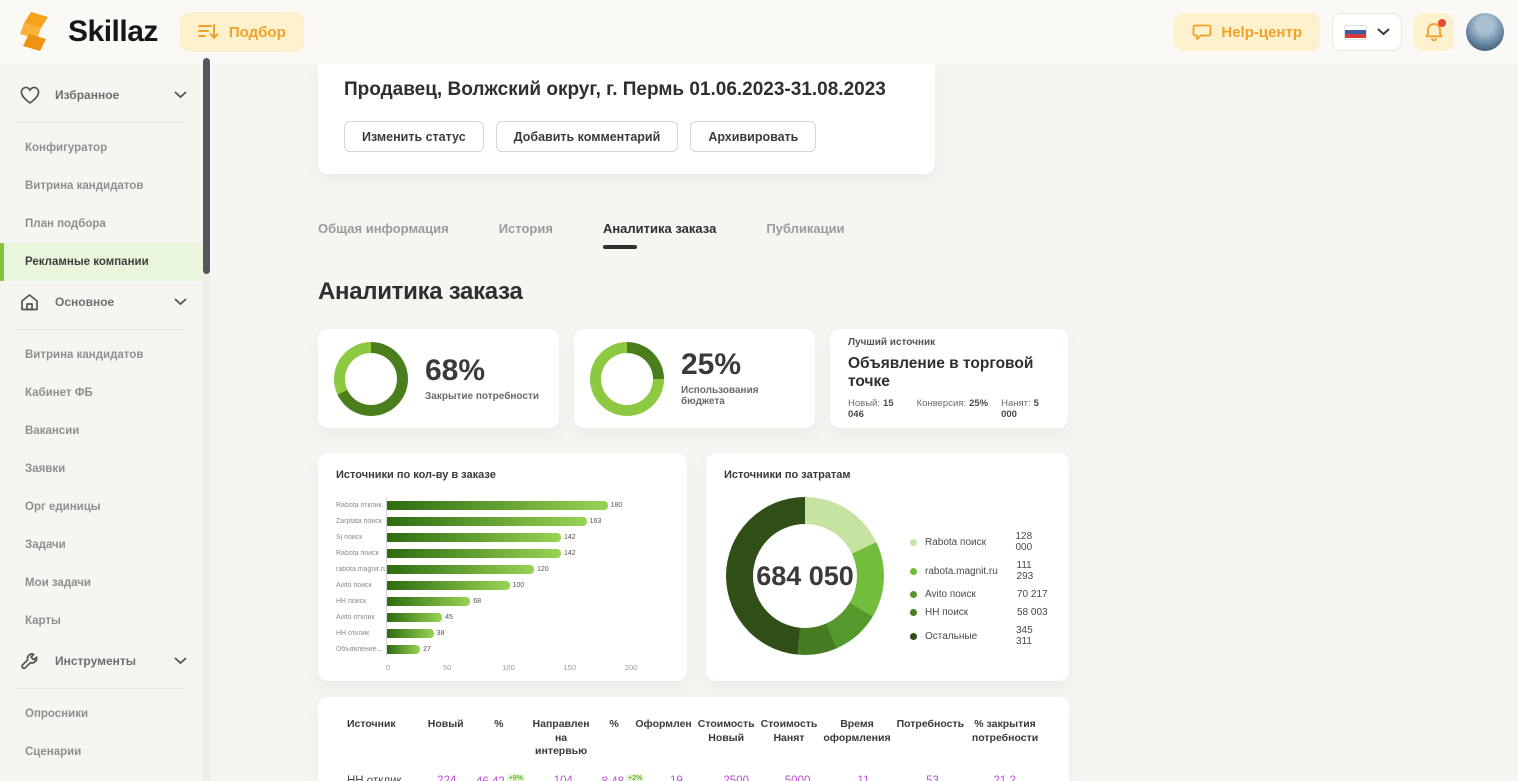 This screenshot has height=781, width=1518. I want to click on legend-item: Avito поиск 70 217, so click(980, 594).